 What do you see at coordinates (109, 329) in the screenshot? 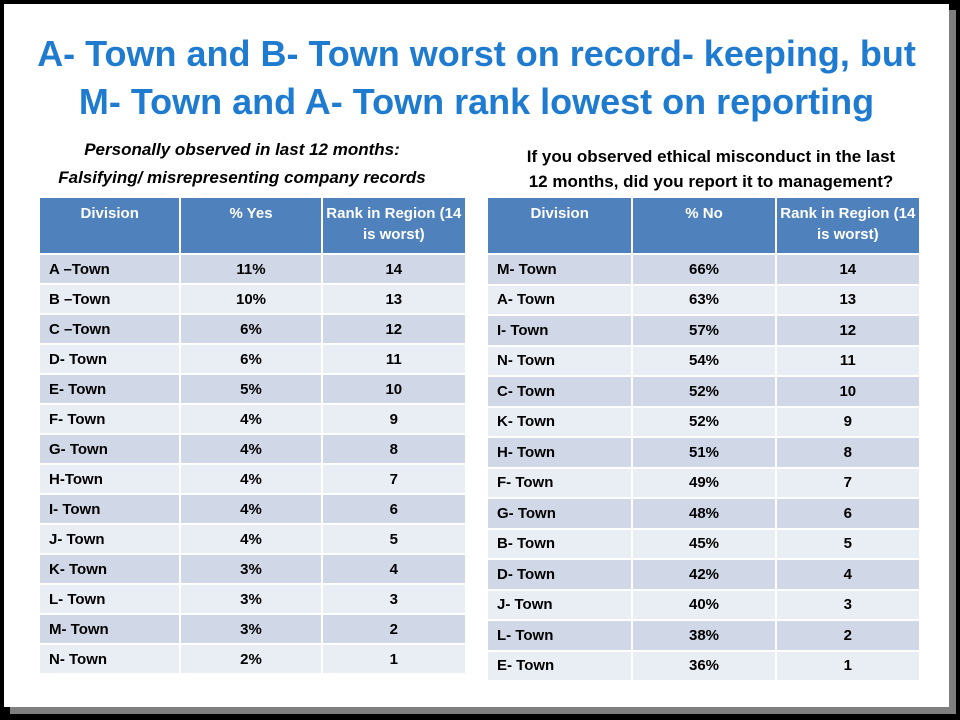
I see `cell-division: C –Town` at bounding box center [109, 329].